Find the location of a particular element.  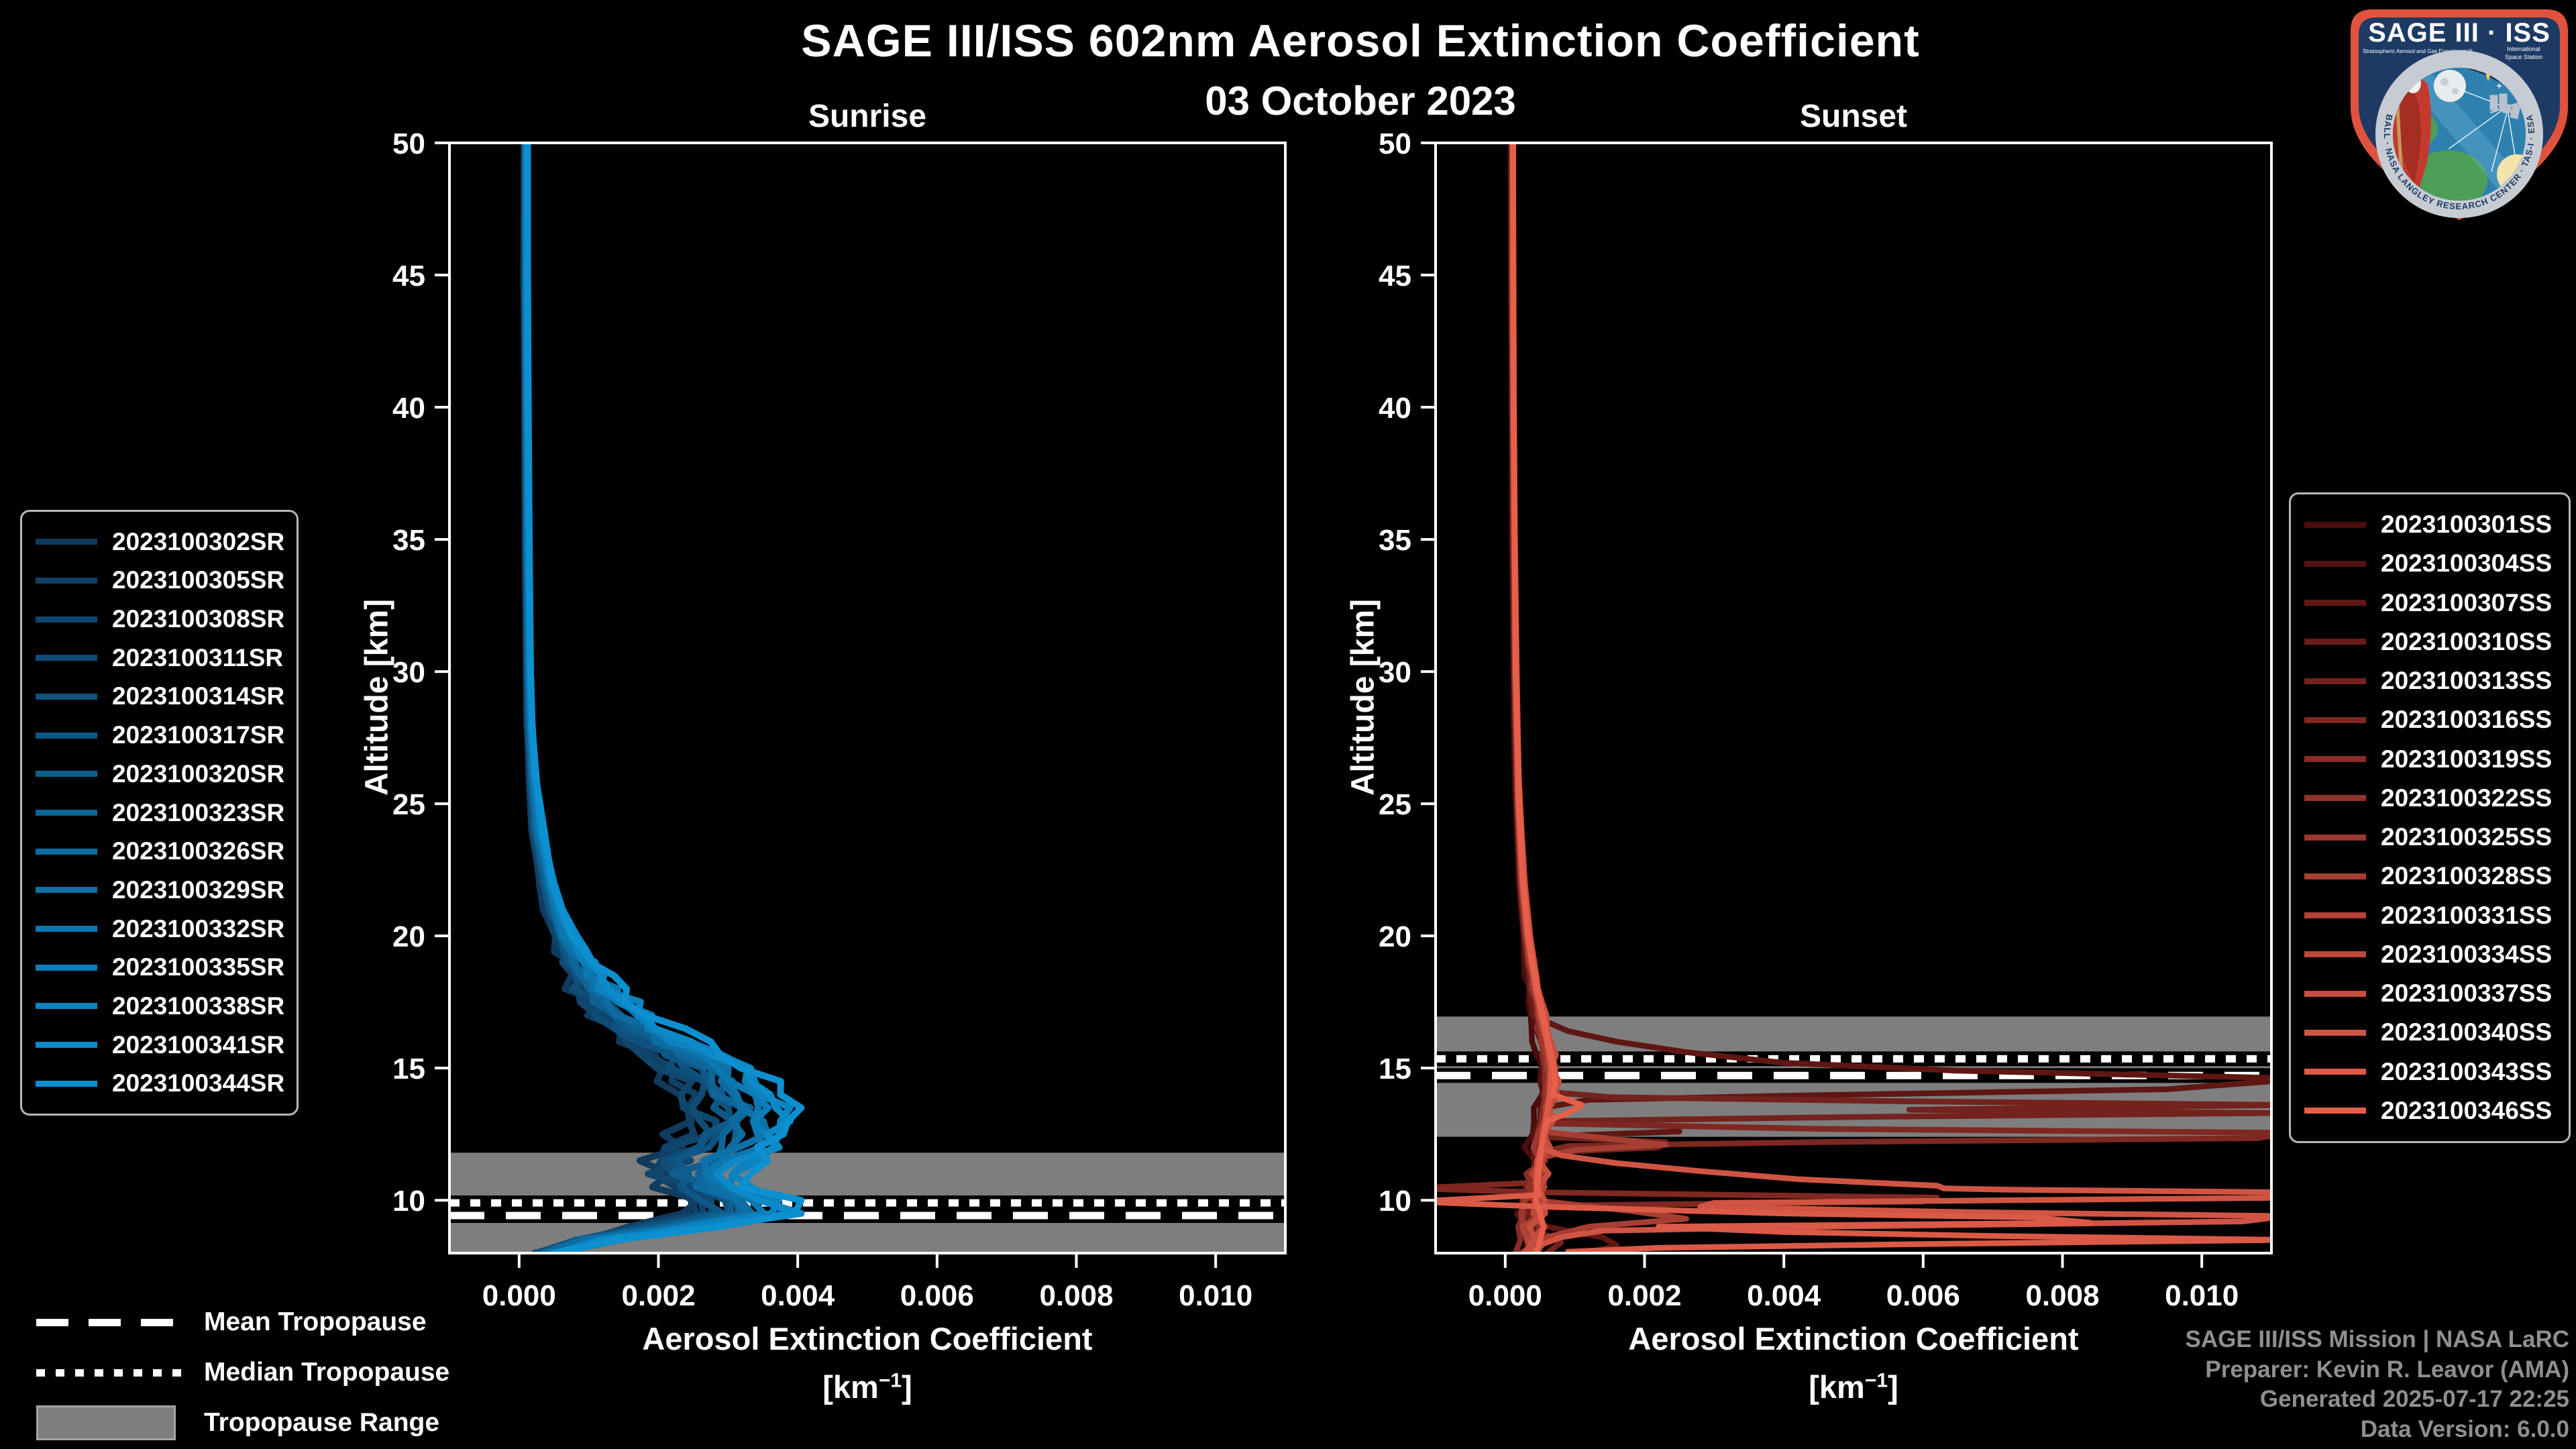

attribution-line: Generated 2025-07-17 22:25 is located at coordinates (2414, 1399).